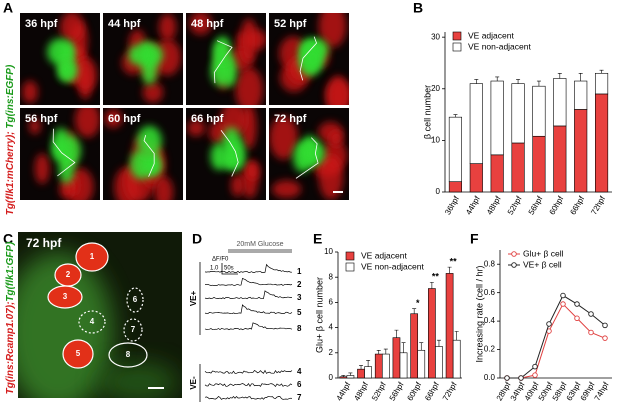 This screenshot has height=410, width=617. Describe the element at coordinates (491, 35) in the screenshot. I see `legend-label: VE adjacent` at that location.